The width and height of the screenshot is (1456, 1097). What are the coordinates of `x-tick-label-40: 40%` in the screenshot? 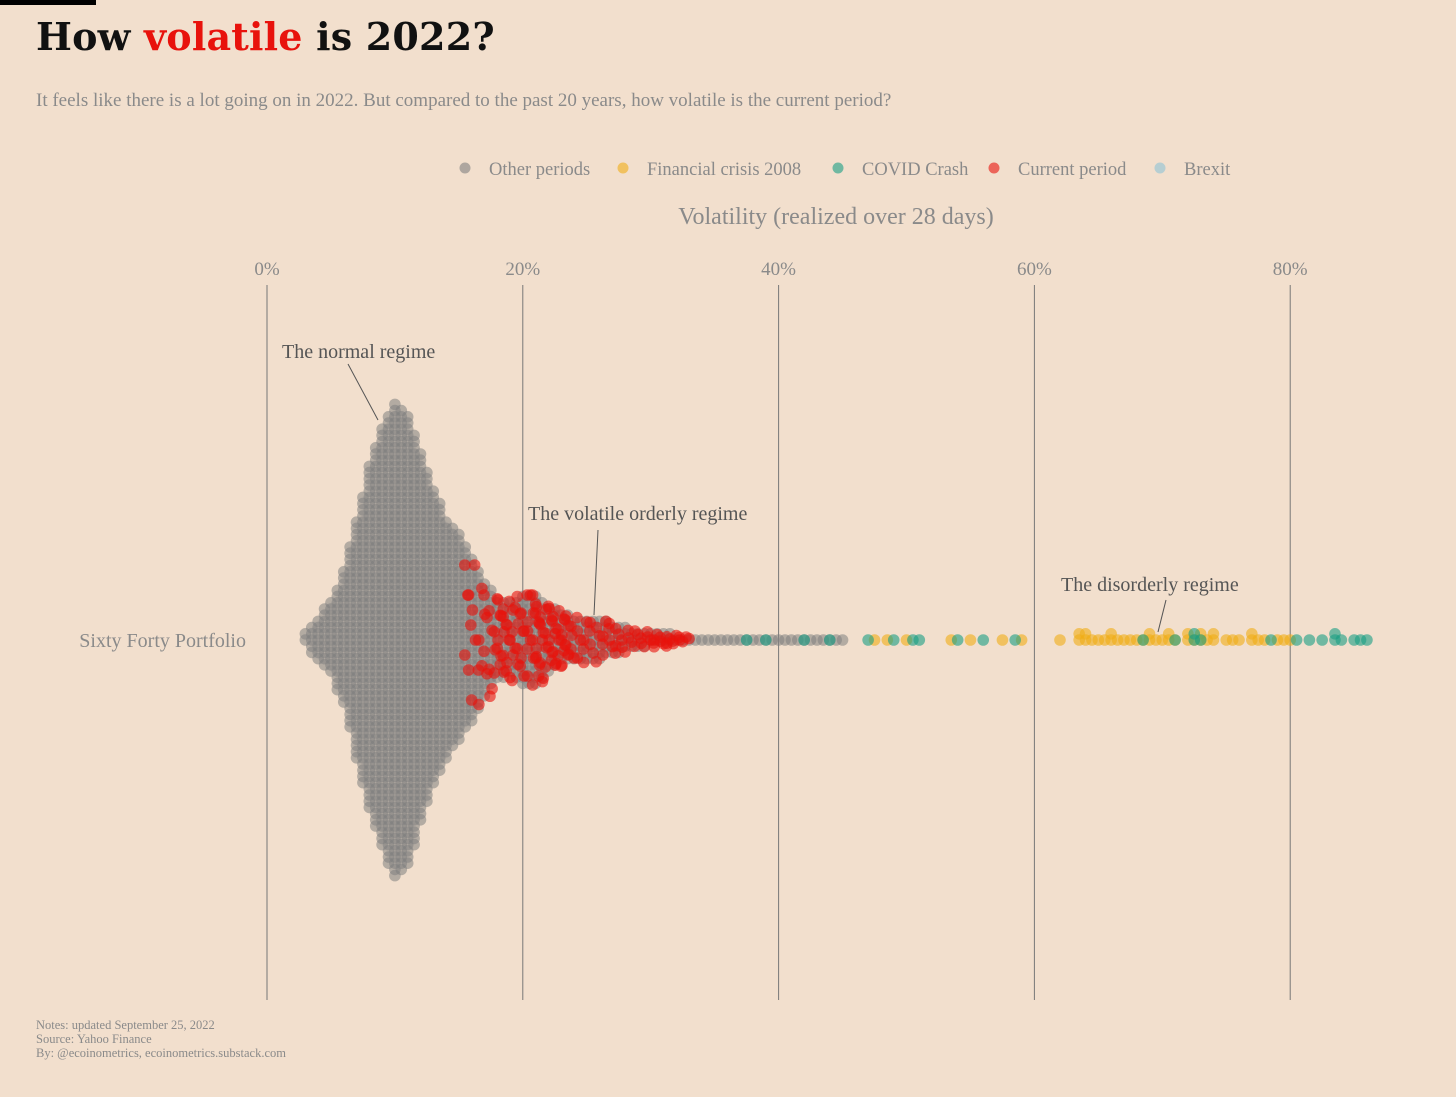 It's located at (778, 269).